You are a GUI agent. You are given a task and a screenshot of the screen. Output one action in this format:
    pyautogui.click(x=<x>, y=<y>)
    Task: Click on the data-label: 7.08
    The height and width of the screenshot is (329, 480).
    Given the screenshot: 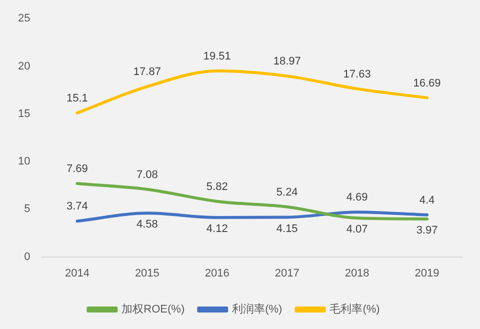 What is the action you would take?
    pyautogui.click(x=147, y=174)
    